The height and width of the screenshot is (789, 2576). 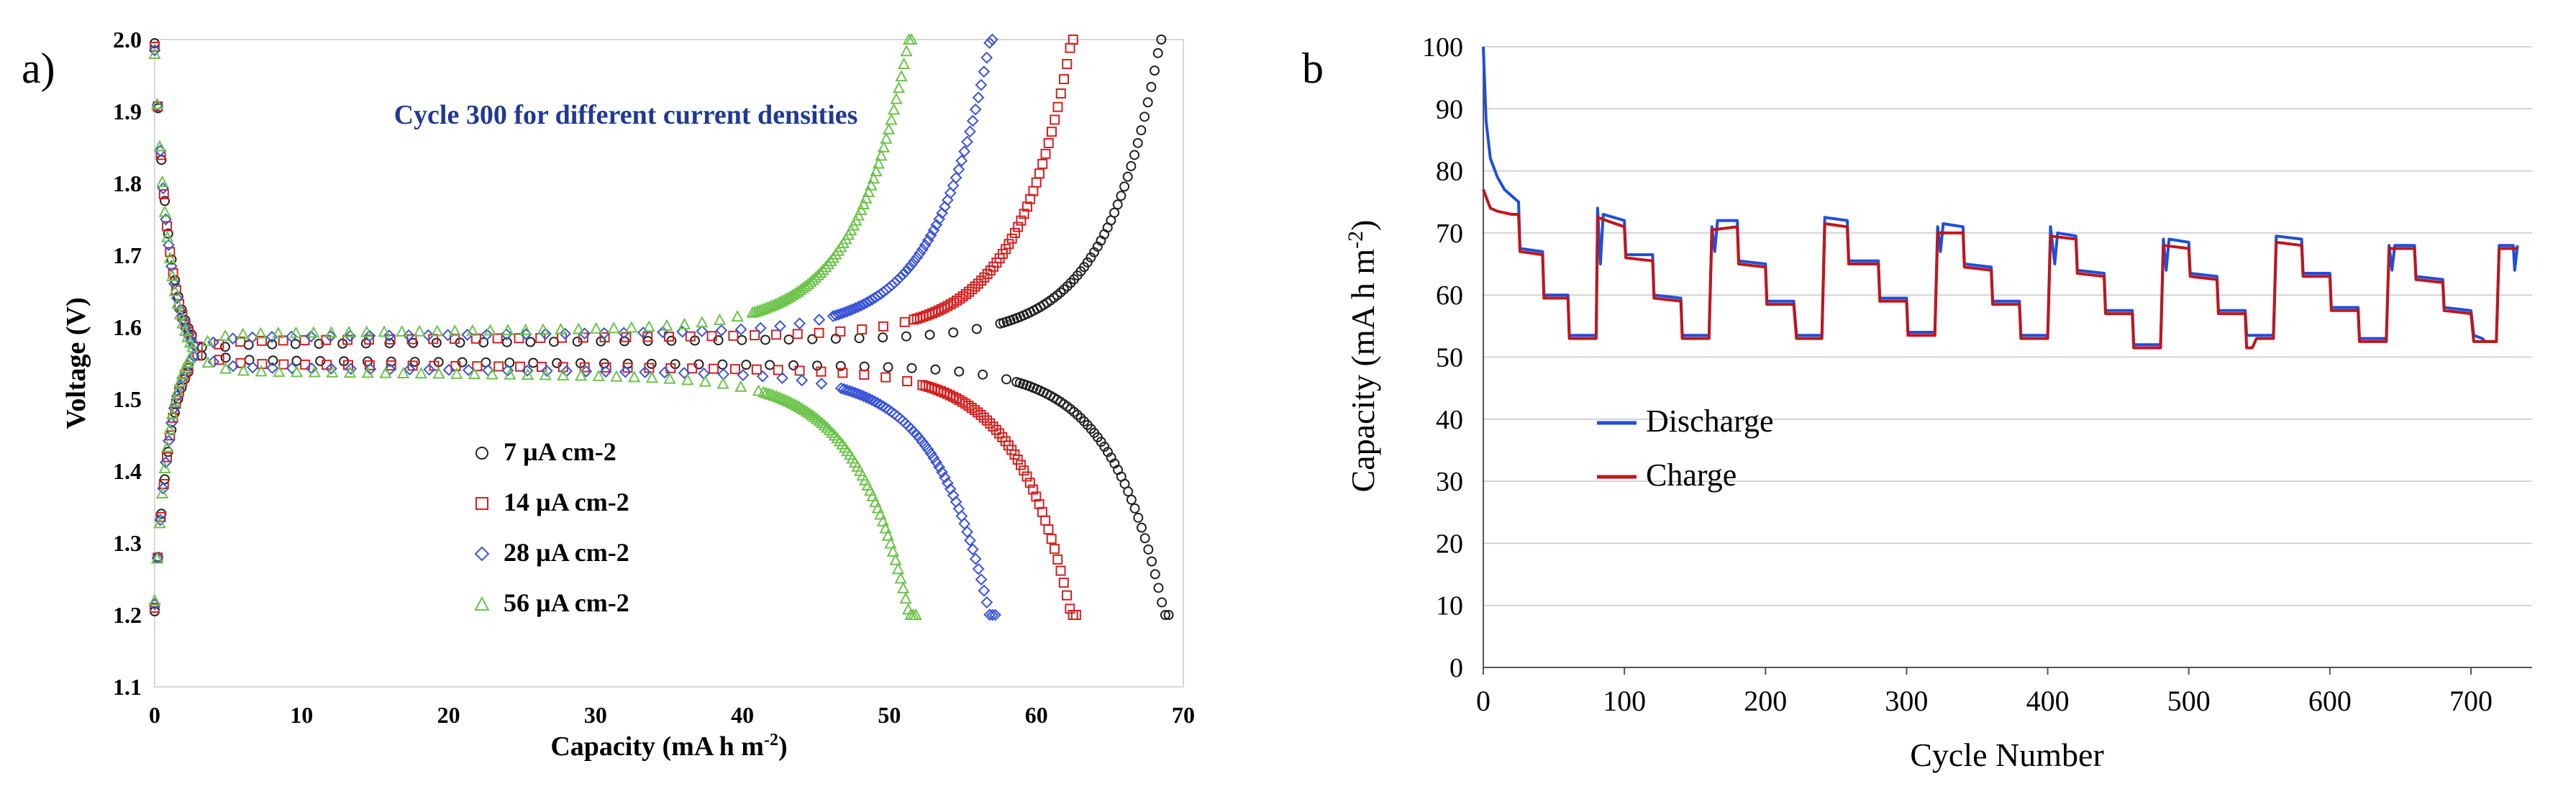 What do you see at coordinates (449, 715) in the screenshot?
I see `x-tick-label: 20` at bounding box center [449, 715].